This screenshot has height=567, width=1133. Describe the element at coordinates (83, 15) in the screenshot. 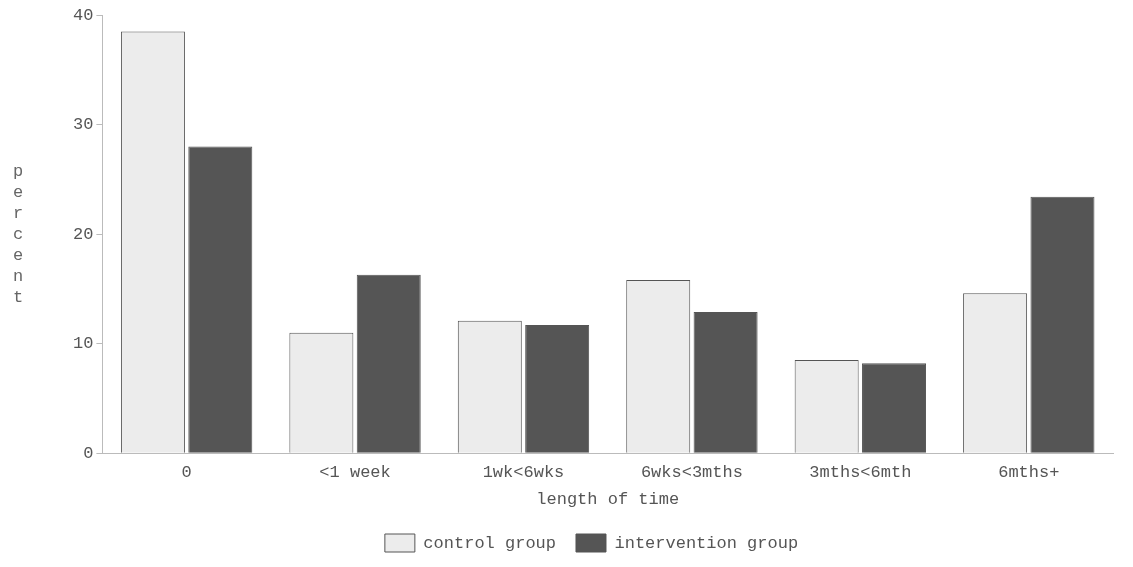

I see `y-tick-label: 40` at that location.